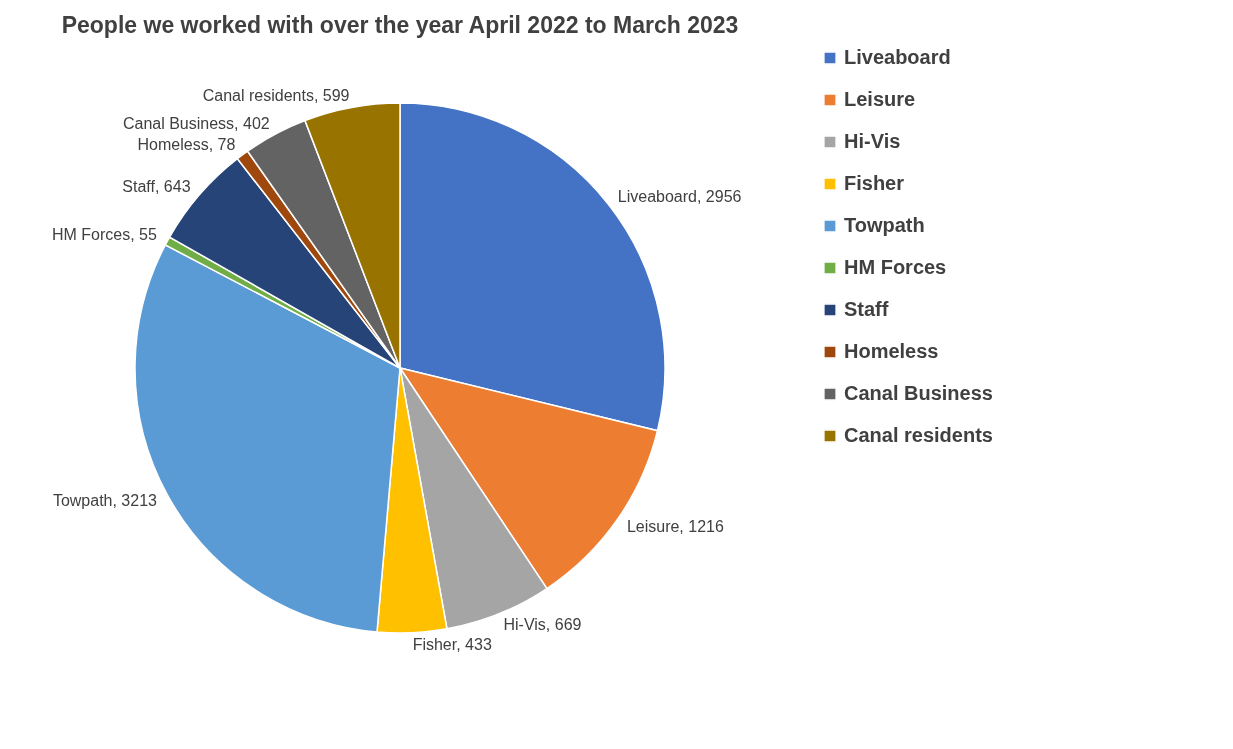 The width and height of the screenshot is (1233, 749). Describe the element at coordinates (156, 186) in the screenshot. I see `data-label: Staff, 643` at that location.